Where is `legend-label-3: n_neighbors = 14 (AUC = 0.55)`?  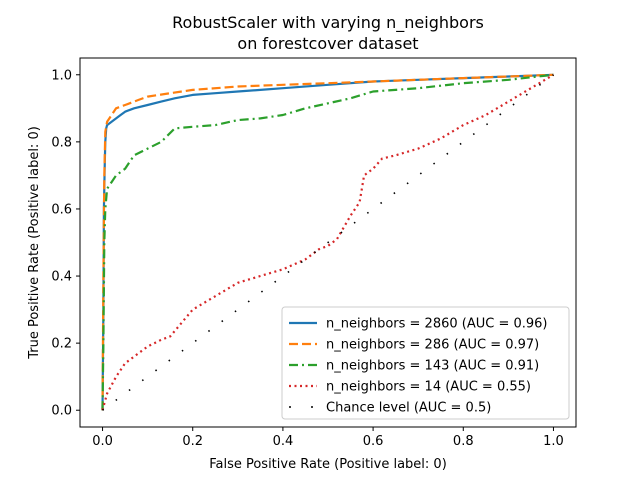
legend-label-3: n_neighbors = 14 (AUC = 0.55) is located at coordinates (428, 387).